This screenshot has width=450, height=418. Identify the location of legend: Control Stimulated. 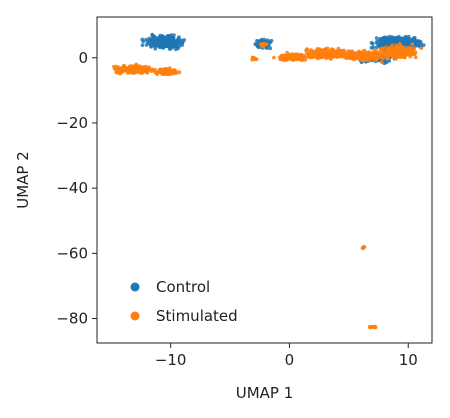
(184, 301).